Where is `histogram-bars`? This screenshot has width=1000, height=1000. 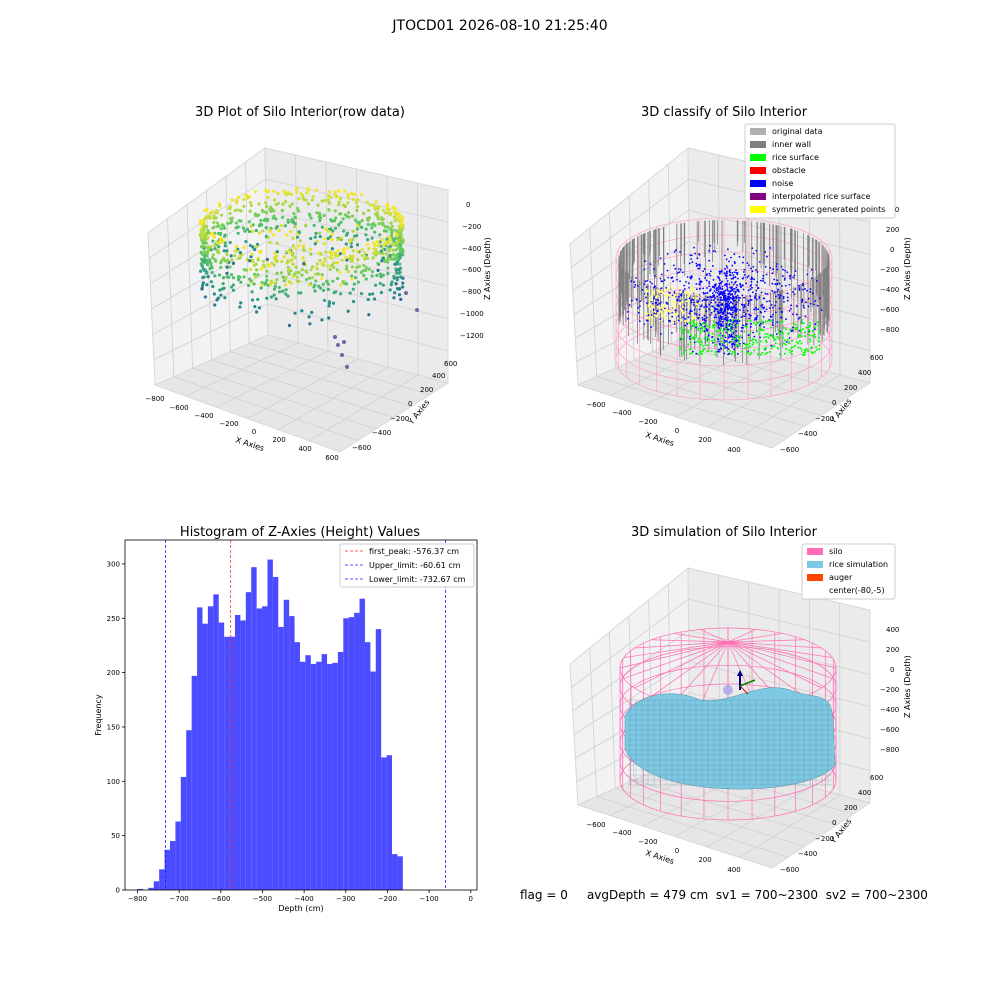 histogram-bars is located at coordinates (270, 724).